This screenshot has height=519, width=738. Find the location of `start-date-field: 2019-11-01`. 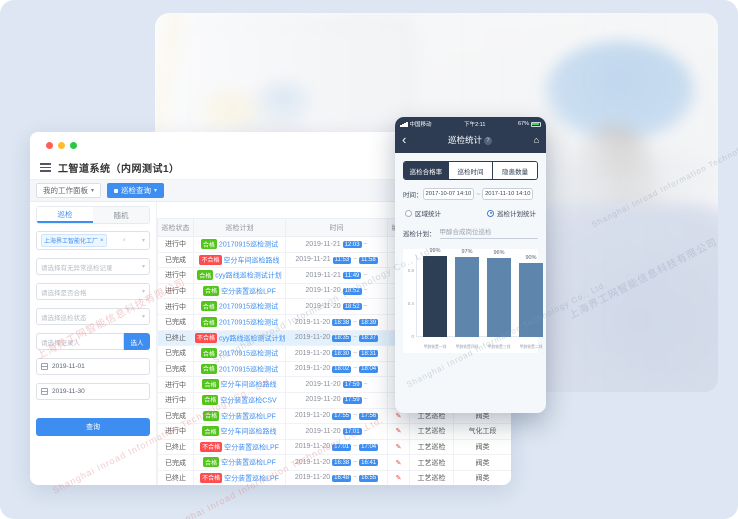

start-date-field: 2019-11-01 is located at coordinates (93, 366).